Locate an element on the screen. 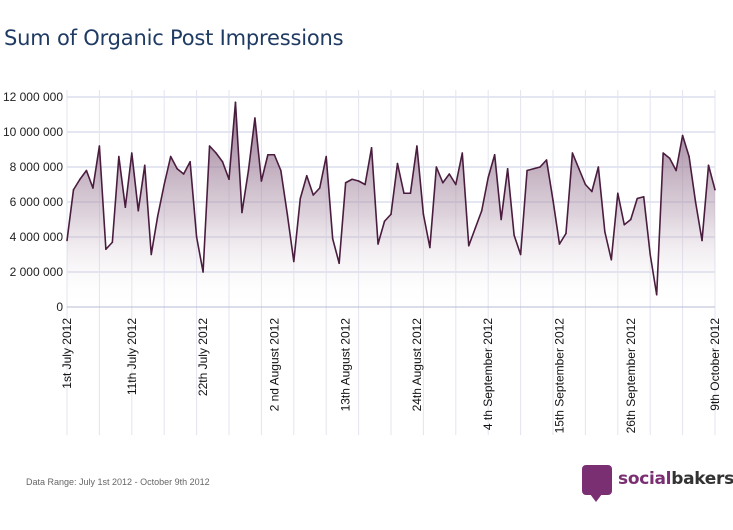  x-tick-label: 15th September 2012 is located at coordinates (559, 376).